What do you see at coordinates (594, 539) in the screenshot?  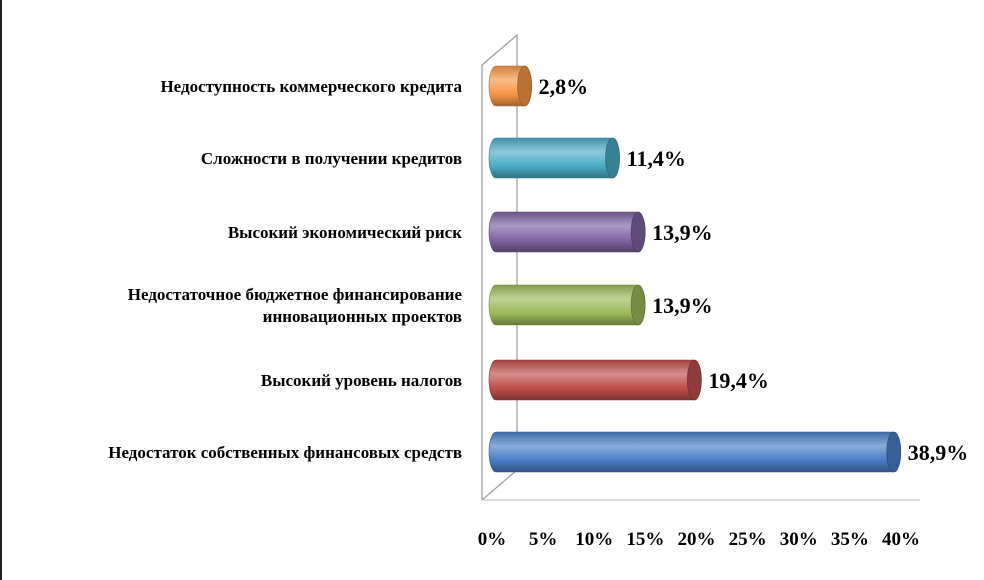 I see `x-tick-label: 10%` at bounding box center [594, 539].